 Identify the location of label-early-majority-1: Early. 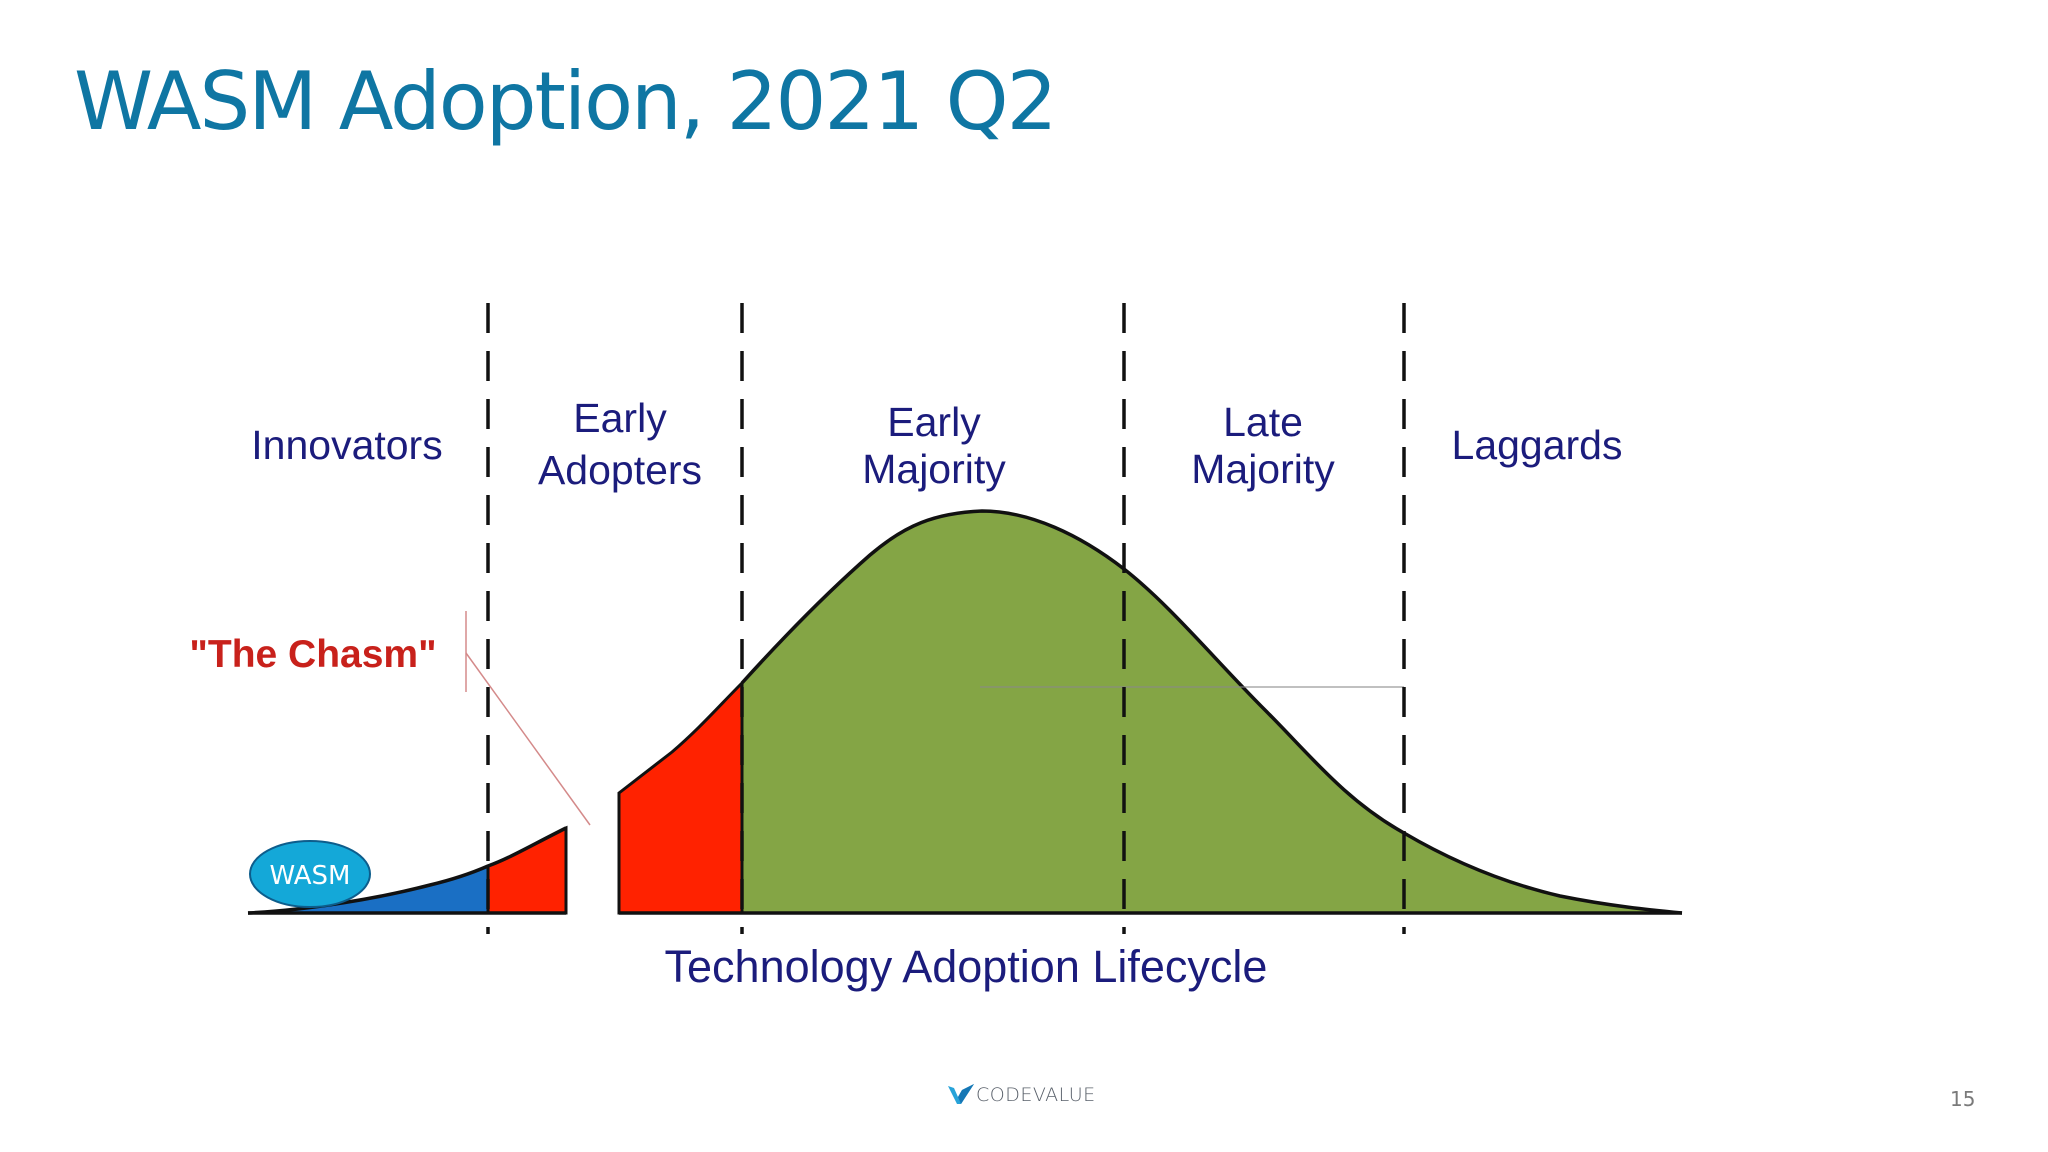
(934, 422).